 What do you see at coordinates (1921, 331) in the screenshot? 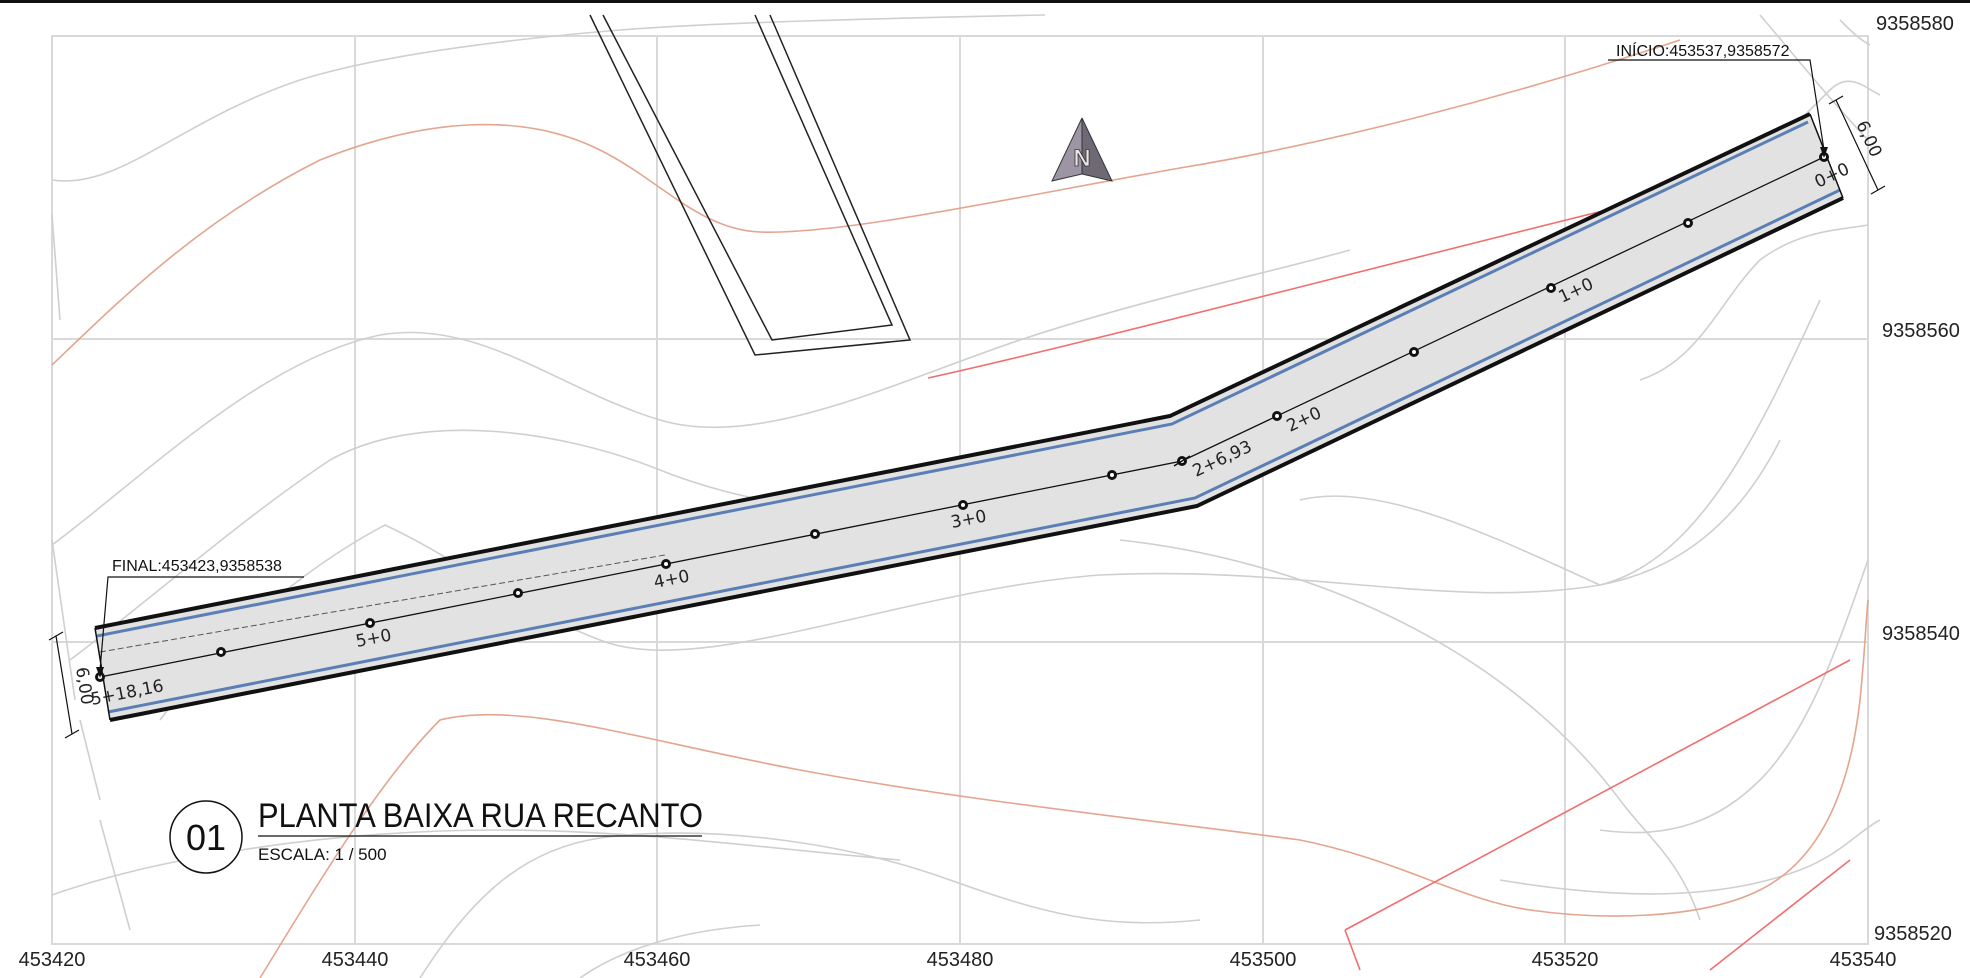
I see `y-coordinate-label: 9358560` at bounding box center [1921, 331].